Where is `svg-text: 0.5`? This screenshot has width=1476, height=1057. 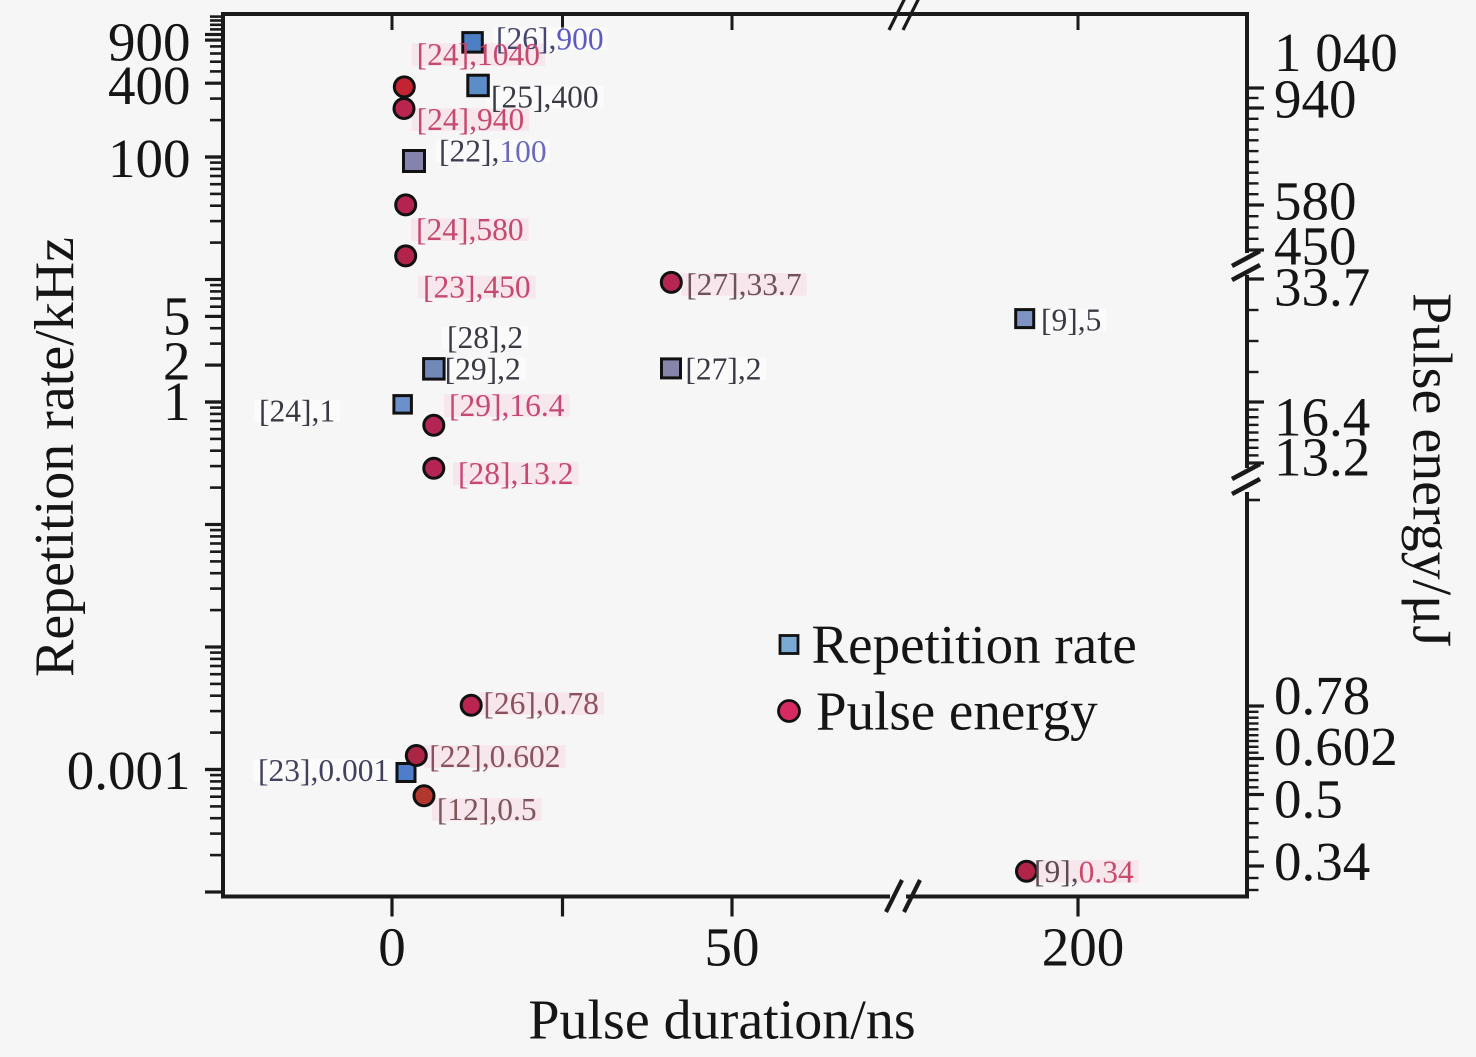
svg-text: 0.5 is located at coordinates (1308, 798).